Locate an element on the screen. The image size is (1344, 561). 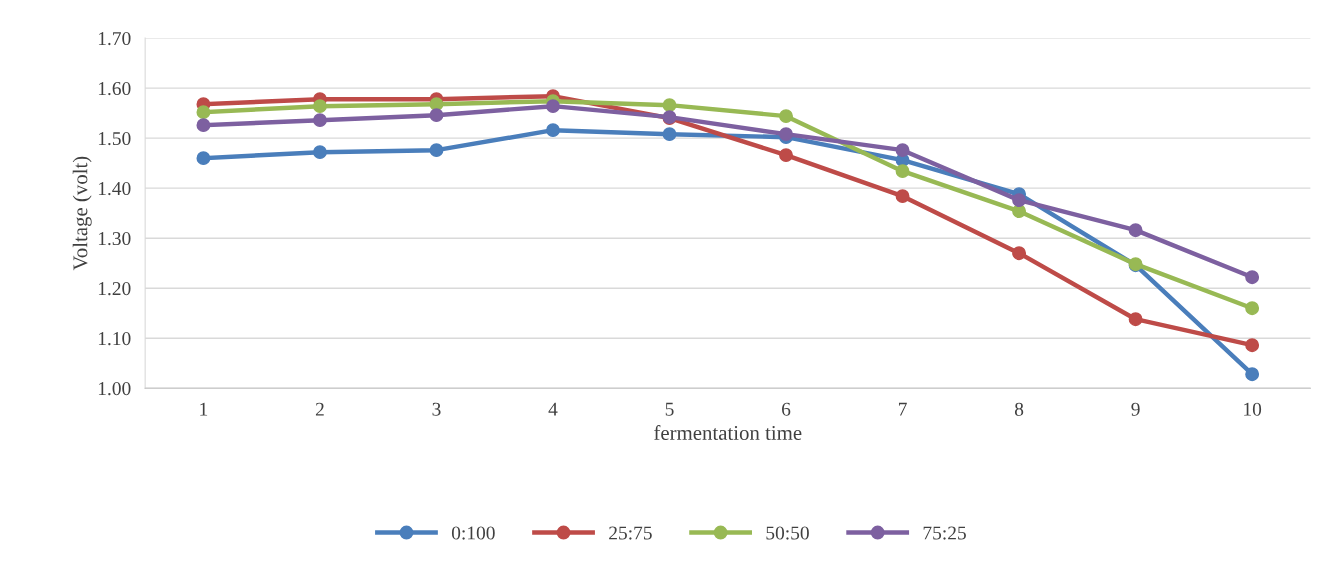
legend-label: 50:50 is located at coordinates (787, 533).